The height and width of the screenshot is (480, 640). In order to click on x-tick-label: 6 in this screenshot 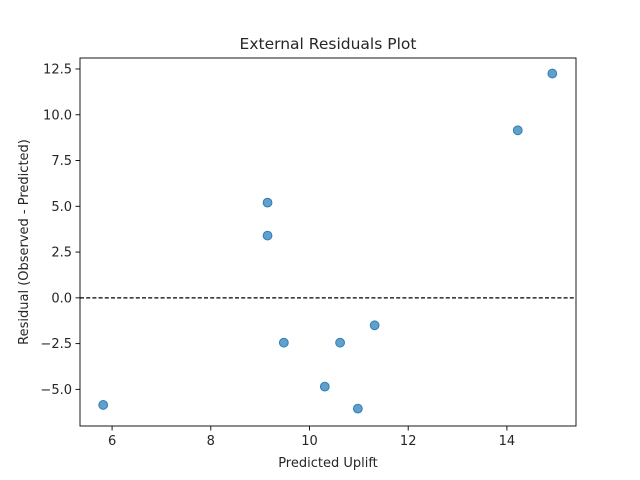, I will do `click(112, 441)`.